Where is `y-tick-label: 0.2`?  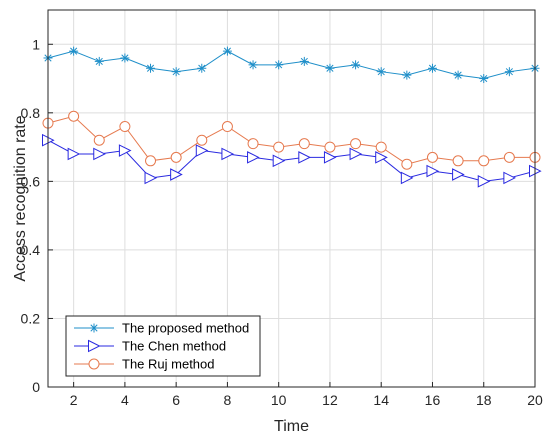 y-tick-label: 0.2 is located at coordinates (31, 318).